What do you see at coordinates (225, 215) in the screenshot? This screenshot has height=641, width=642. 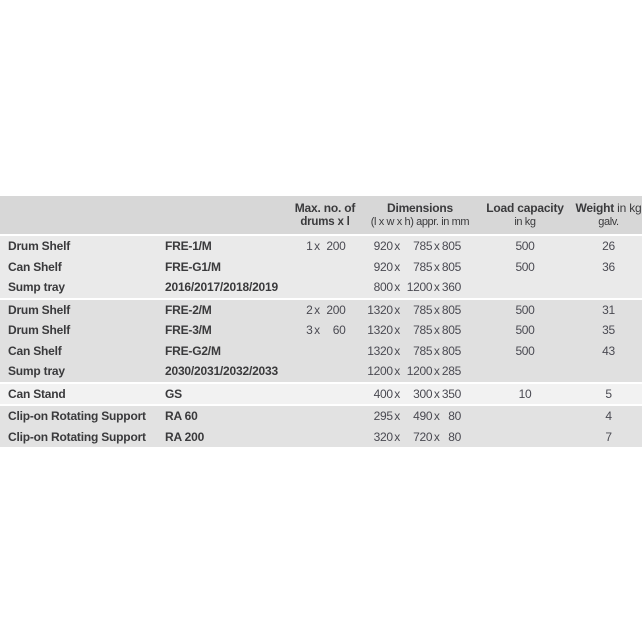 I see `header-model-blank` at bounding box center [225, 215].